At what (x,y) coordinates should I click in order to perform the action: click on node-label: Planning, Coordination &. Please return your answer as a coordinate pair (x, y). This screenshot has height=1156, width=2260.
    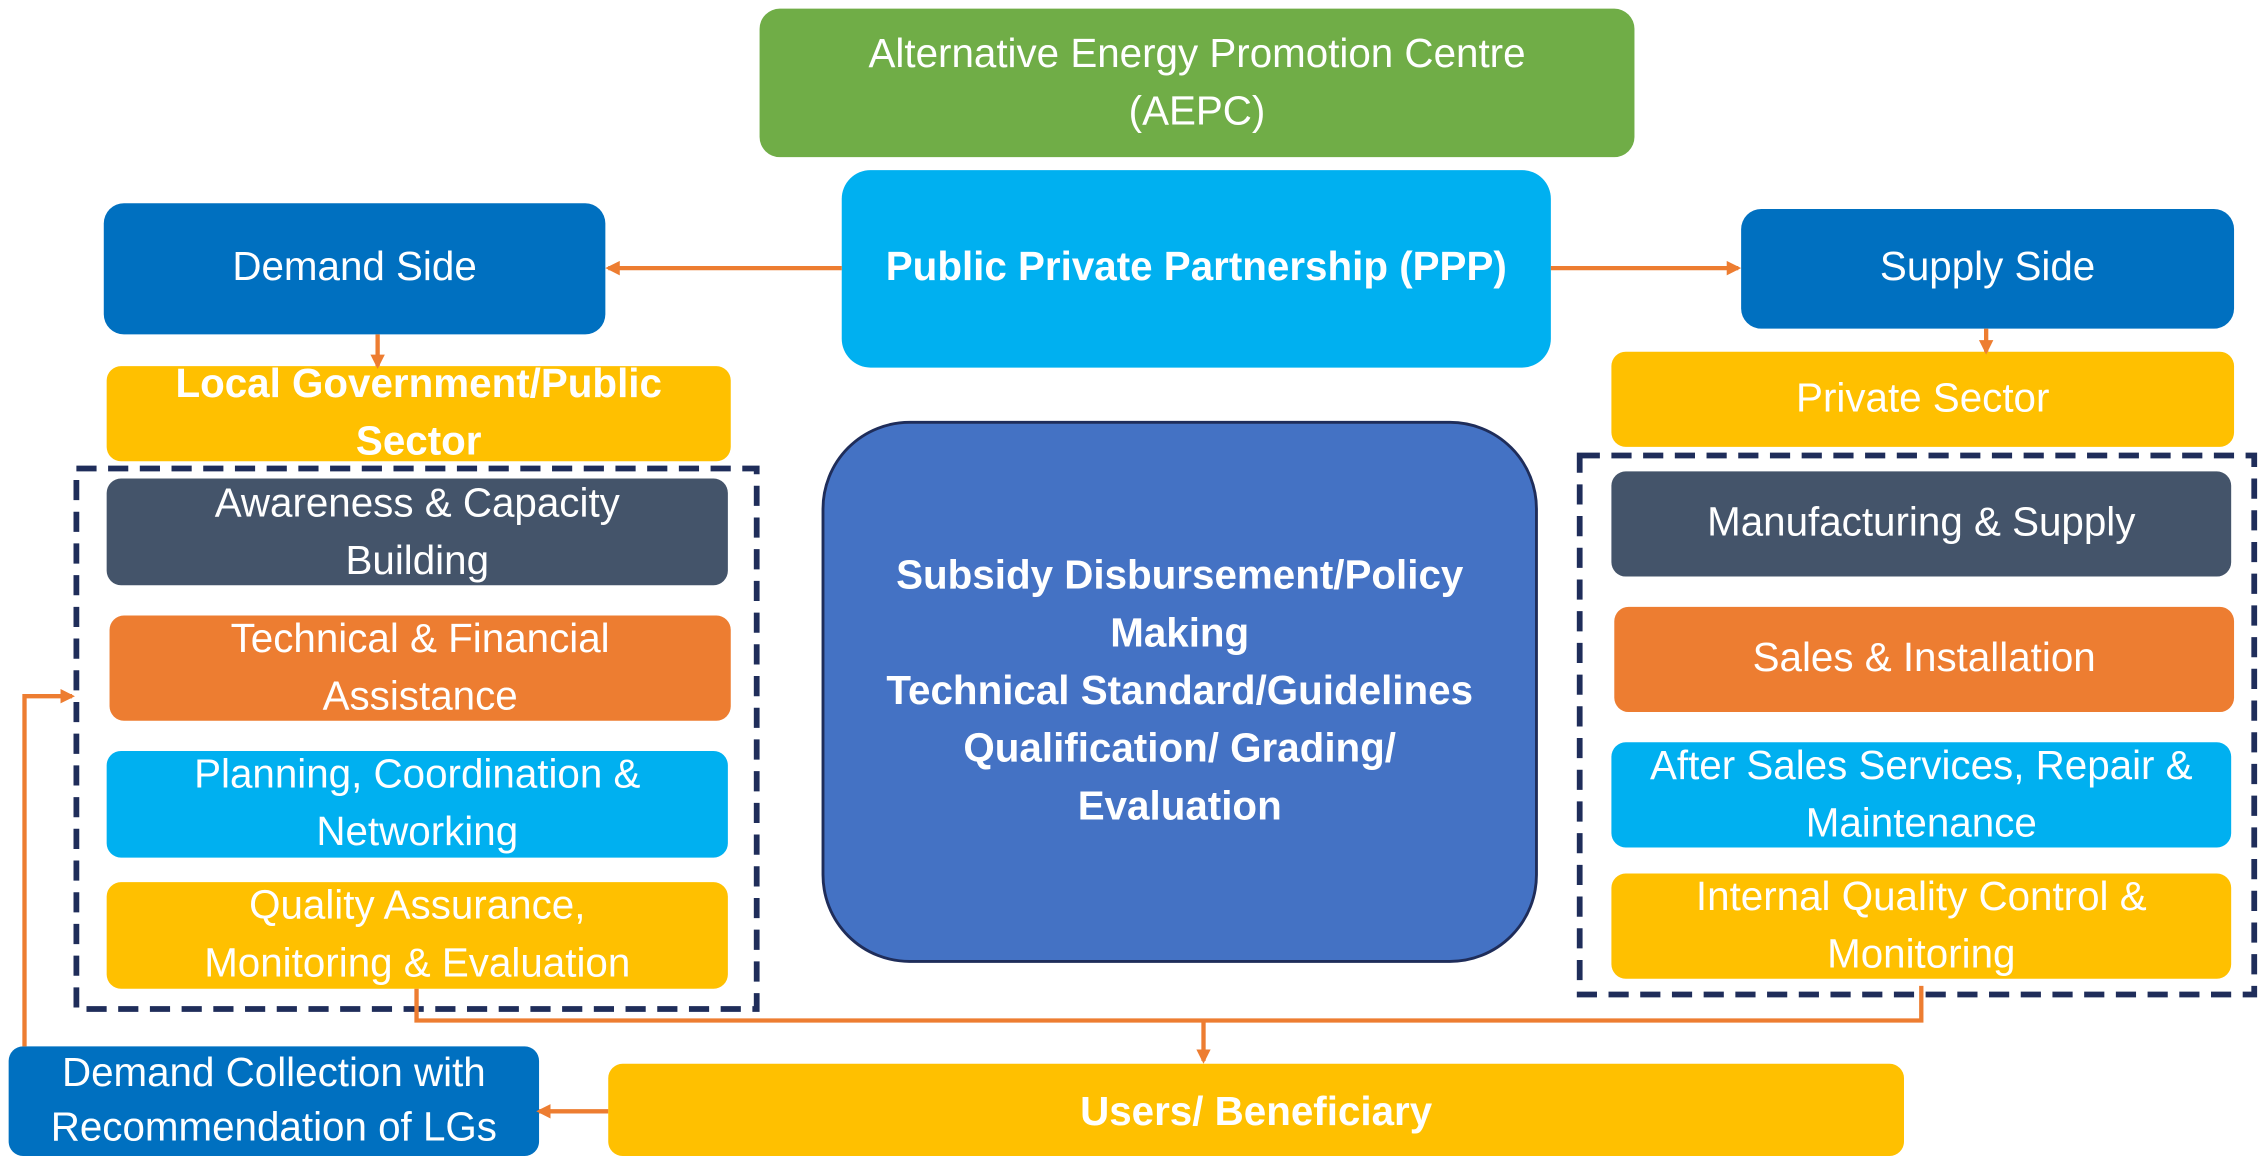
    Looking at the image, I should click on (417, 774).